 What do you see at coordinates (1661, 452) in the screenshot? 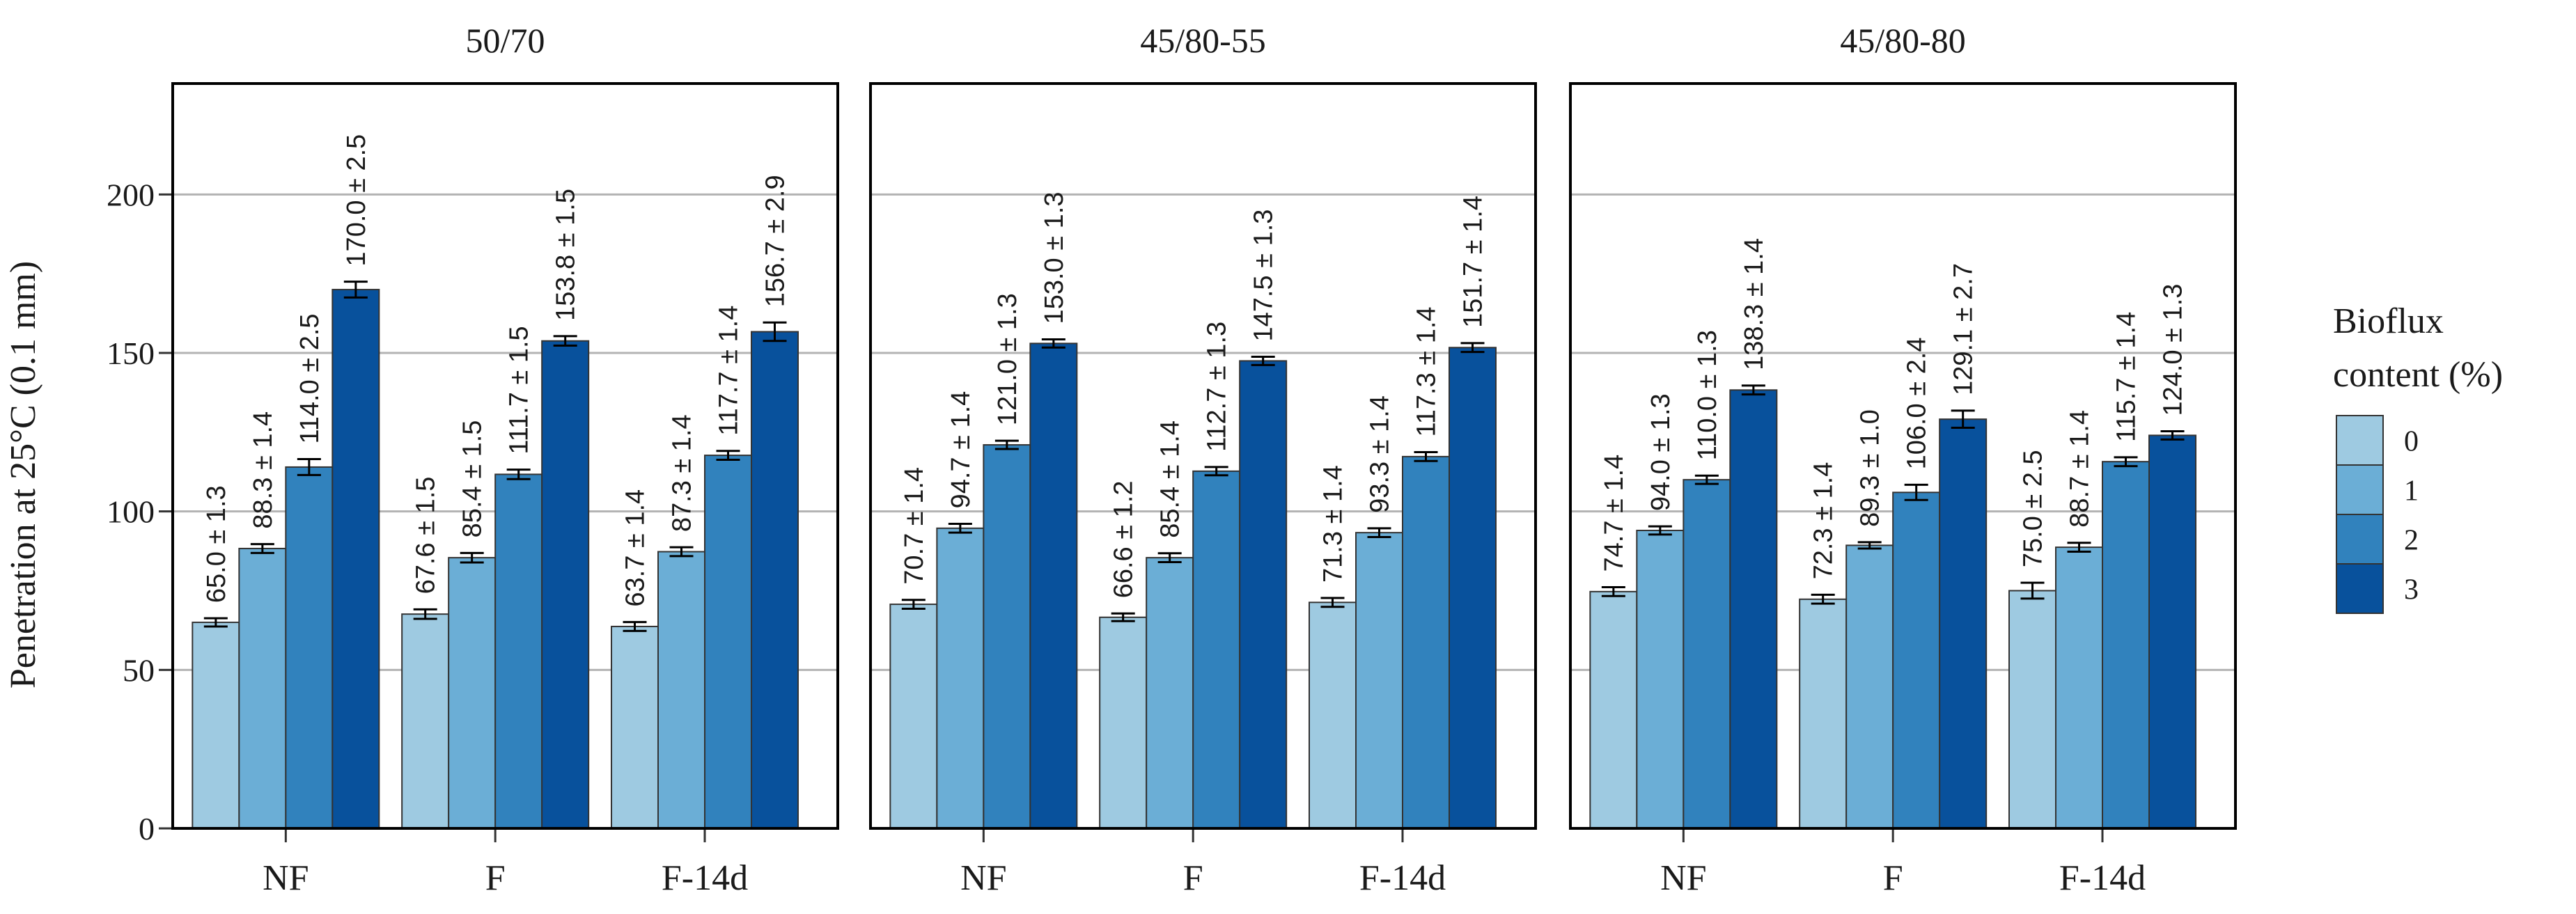
I see `data-label: 94.0 ± 1.3` at bounding box center [1661, 452].